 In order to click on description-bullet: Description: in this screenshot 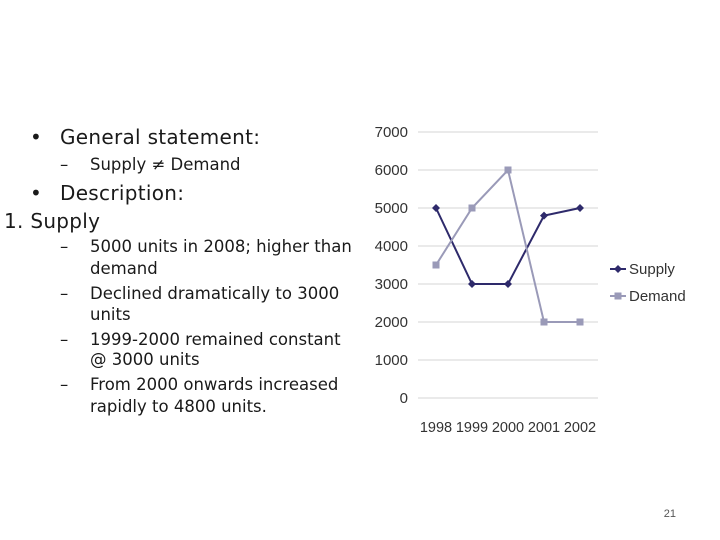, I will do `click(122, 193)`.